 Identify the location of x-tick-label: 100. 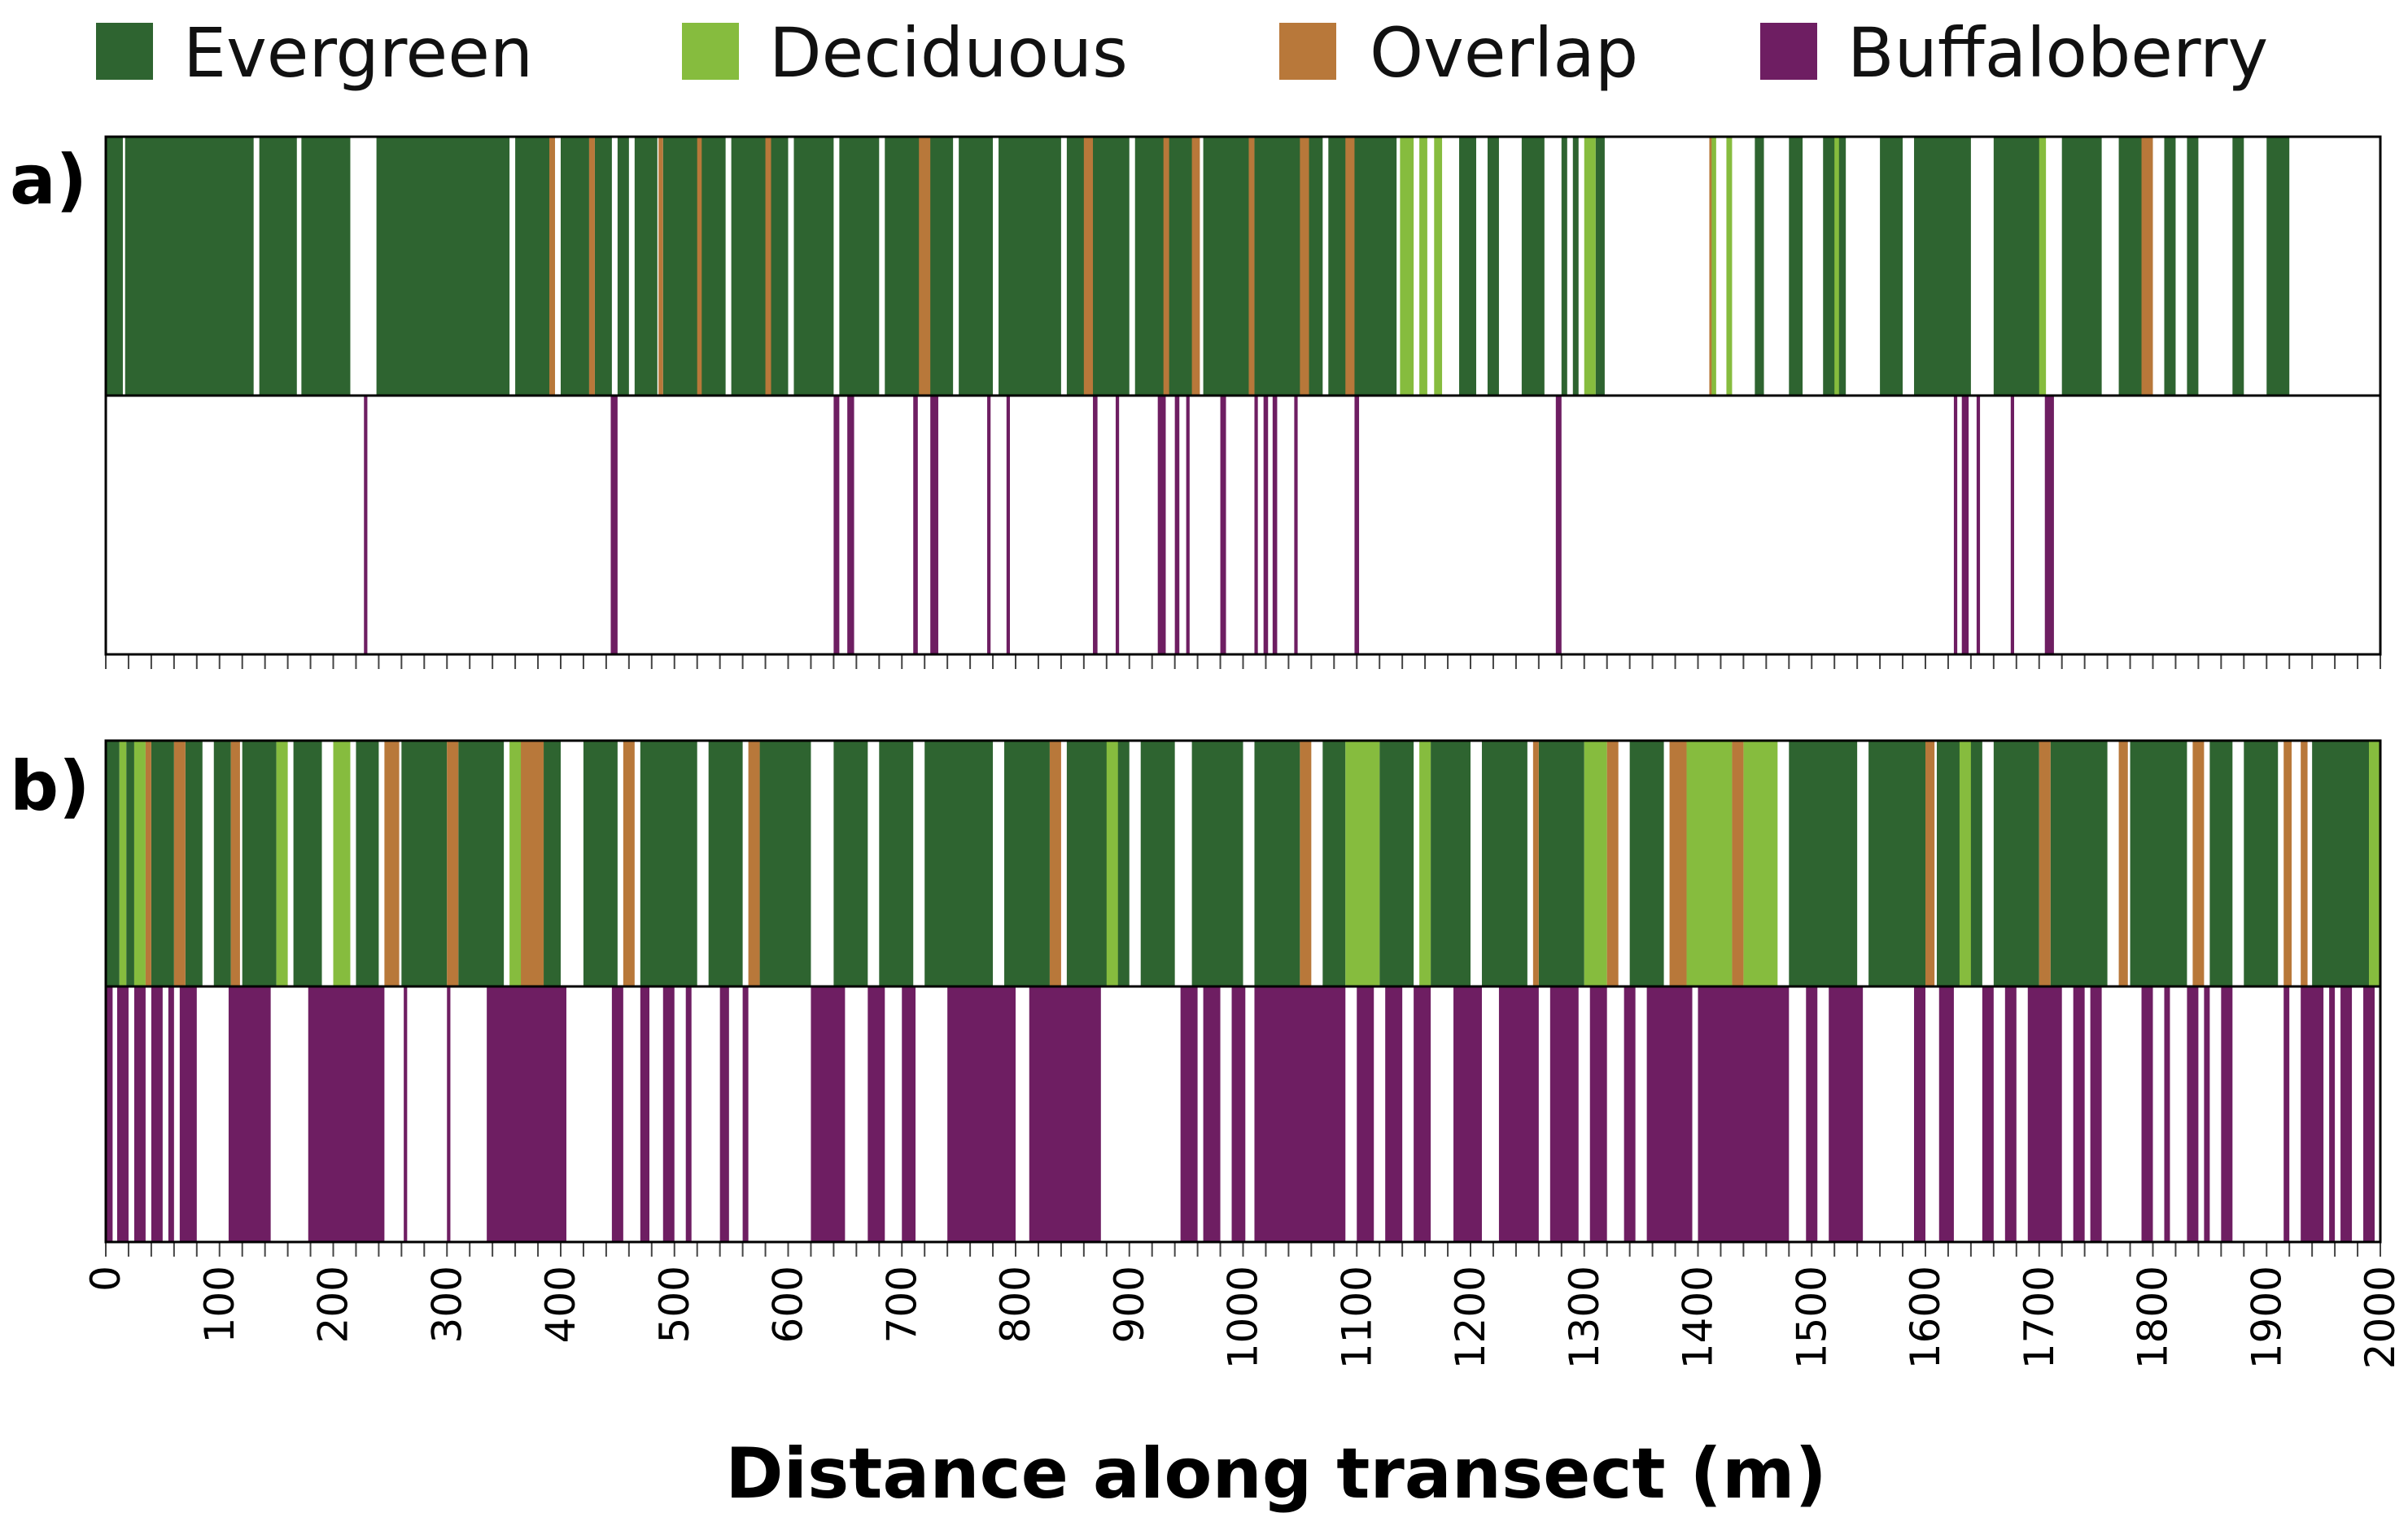
(219, 1304).